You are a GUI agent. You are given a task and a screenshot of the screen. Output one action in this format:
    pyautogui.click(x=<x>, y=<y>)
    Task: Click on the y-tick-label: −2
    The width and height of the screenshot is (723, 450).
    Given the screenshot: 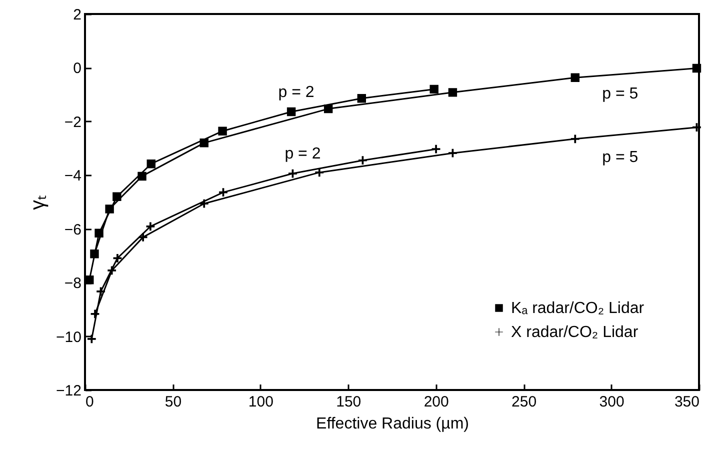 What is the action you would take?
    pyautogui.click(x=73, y=122)
    